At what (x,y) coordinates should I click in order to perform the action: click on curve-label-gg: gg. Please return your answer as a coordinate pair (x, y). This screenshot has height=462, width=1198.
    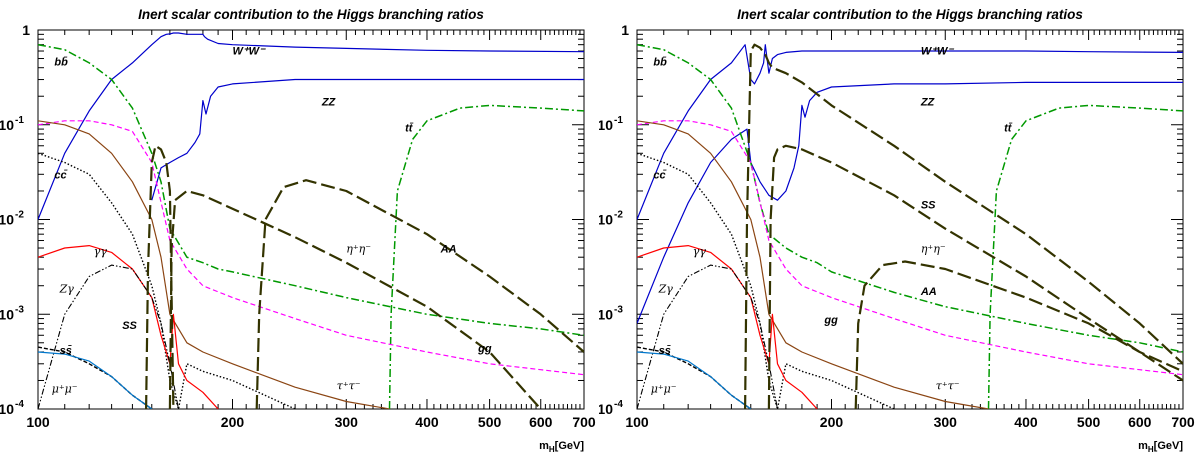
    Looking at the image, I should click on (830, 320).